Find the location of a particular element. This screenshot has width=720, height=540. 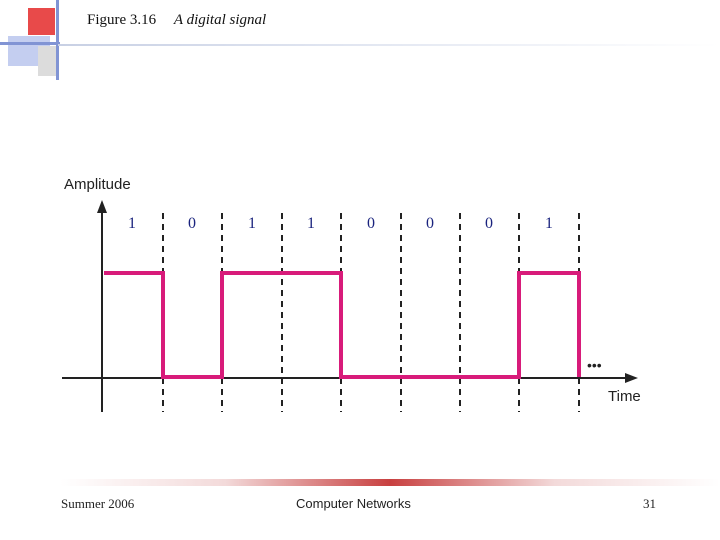

page-number: 31 is located at coordinates (649, 503).